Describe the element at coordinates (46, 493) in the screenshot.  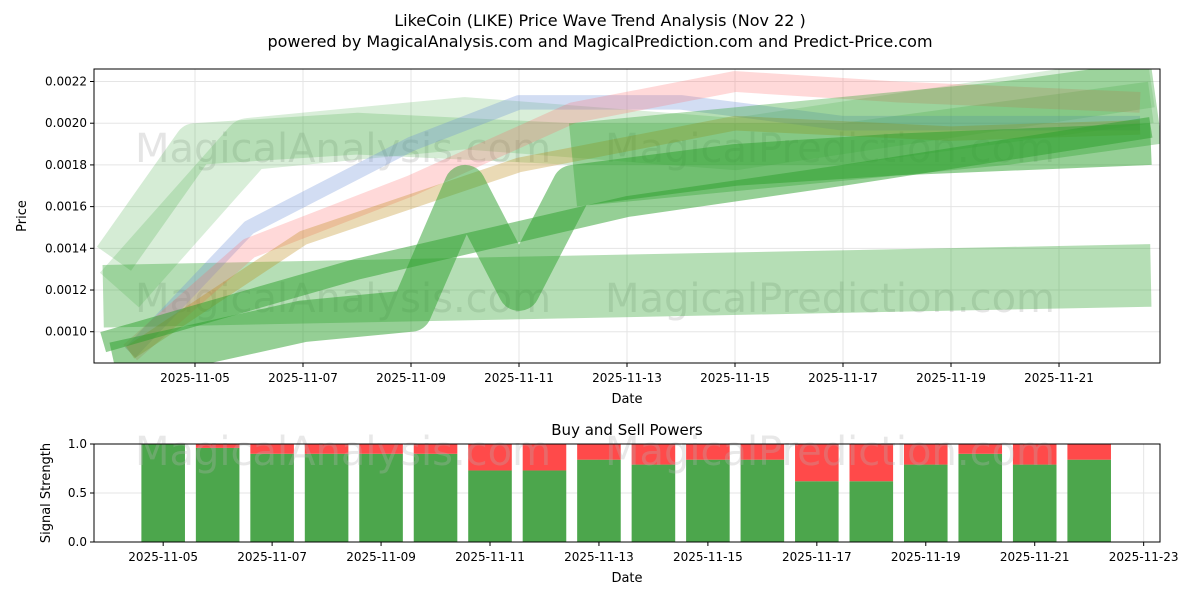
I see `y-axis-label: Signal Strength` at that location.